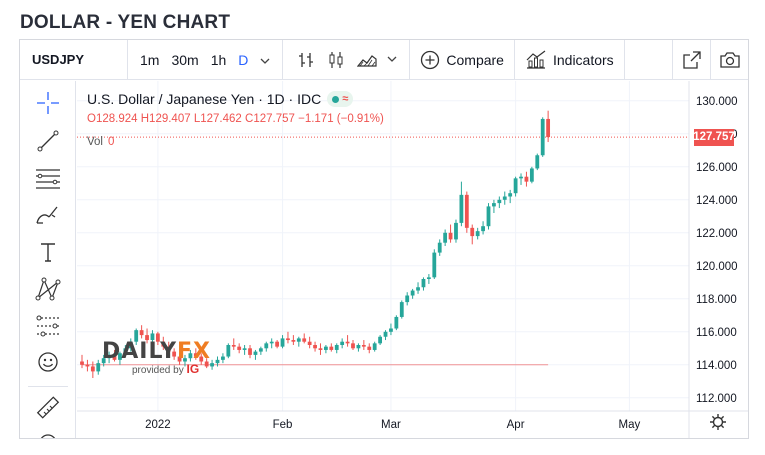  Describe the element at coordinates (116, 119) in the screenshot. I see `open-value: 128.924` at that location.